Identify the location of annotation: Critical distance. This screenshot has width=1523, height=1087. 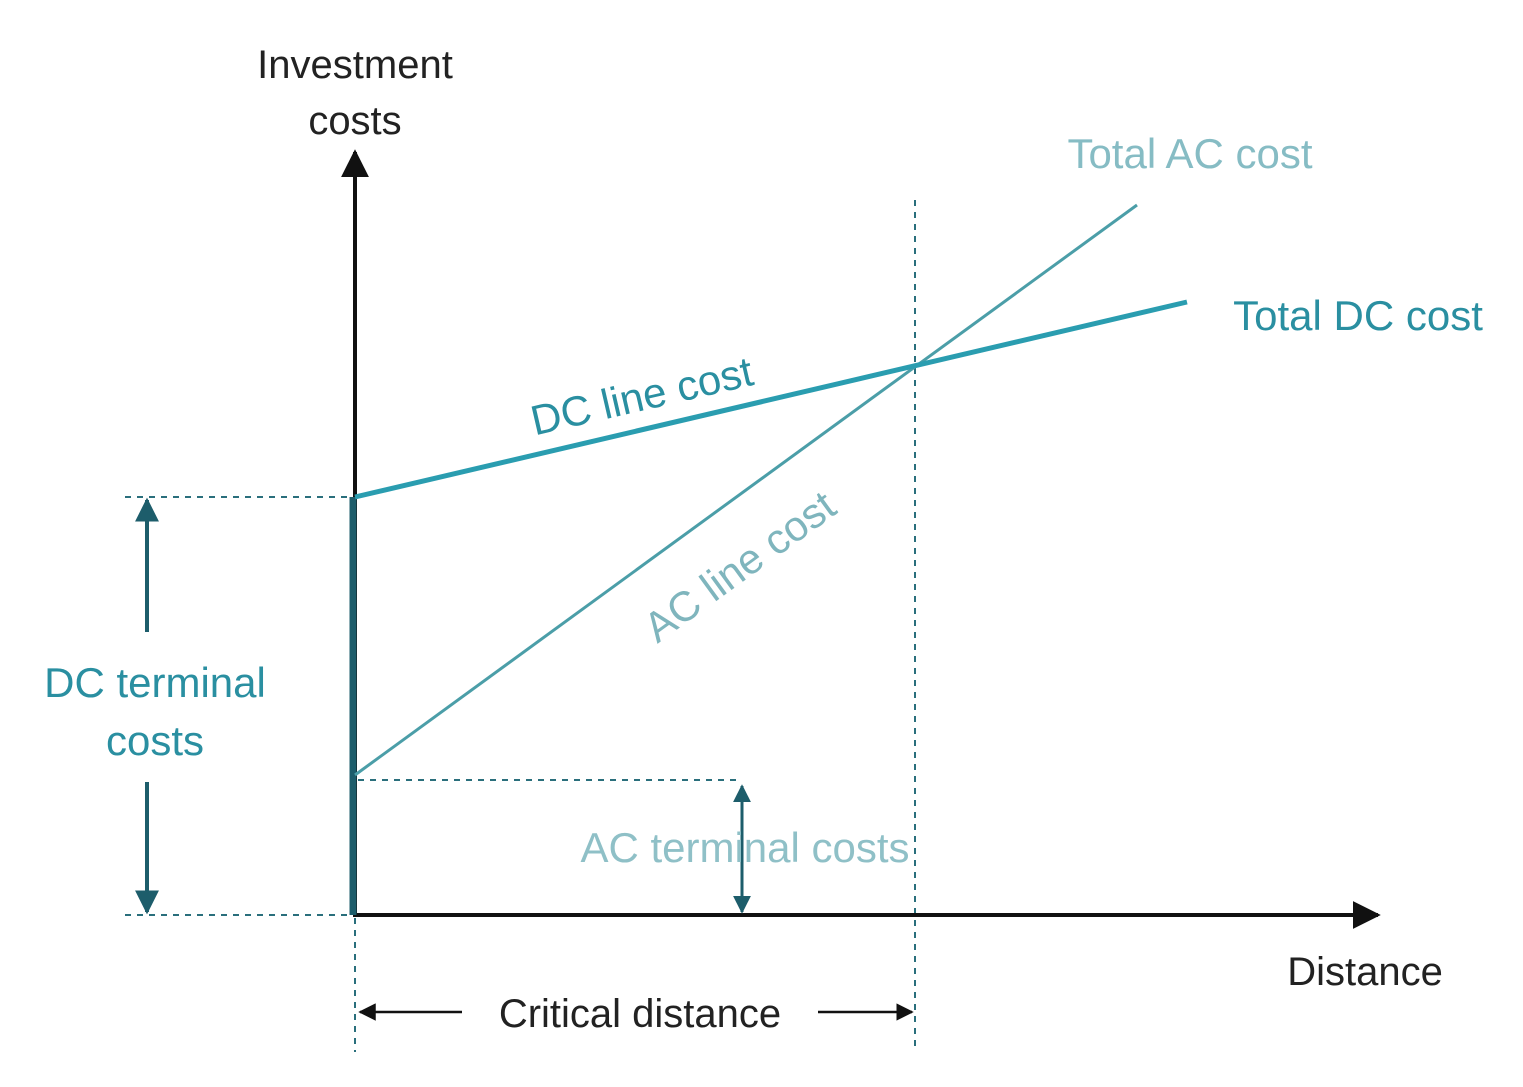
(640, 1014).